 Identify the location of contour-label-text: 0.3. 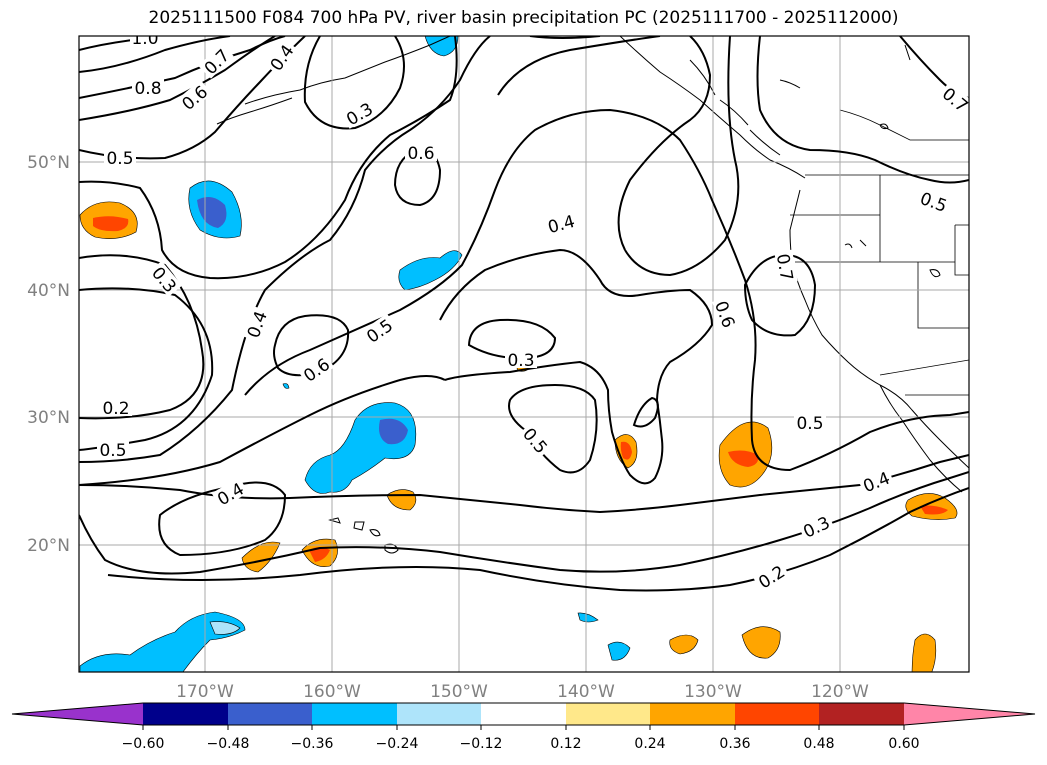
(520, 361).